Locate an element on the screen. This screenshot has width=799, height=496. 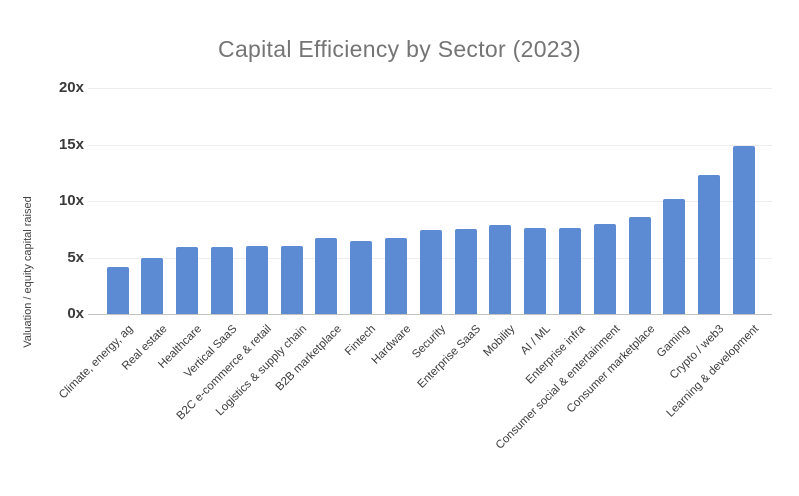
x-tick-label: B2B marketplace is located at coordinates (308, 358).